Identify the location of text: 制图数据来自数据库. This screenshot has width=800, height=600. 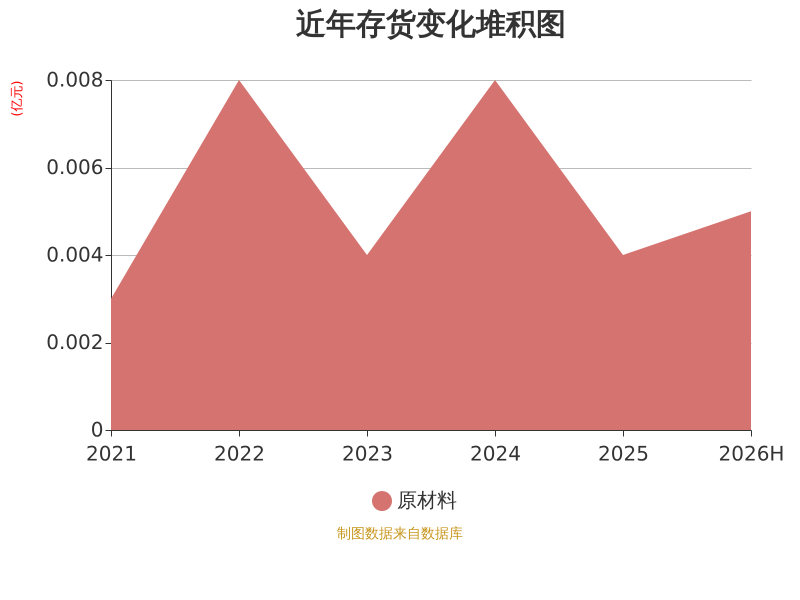
(400, 534).